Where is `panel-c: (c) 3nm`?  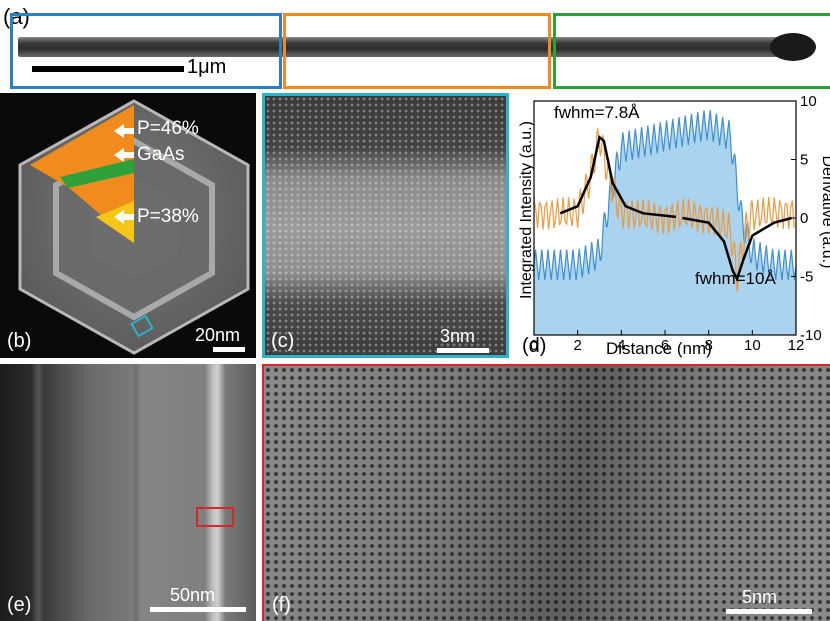 panel-c: (c) 3nm is located at coordinates (385, 225).